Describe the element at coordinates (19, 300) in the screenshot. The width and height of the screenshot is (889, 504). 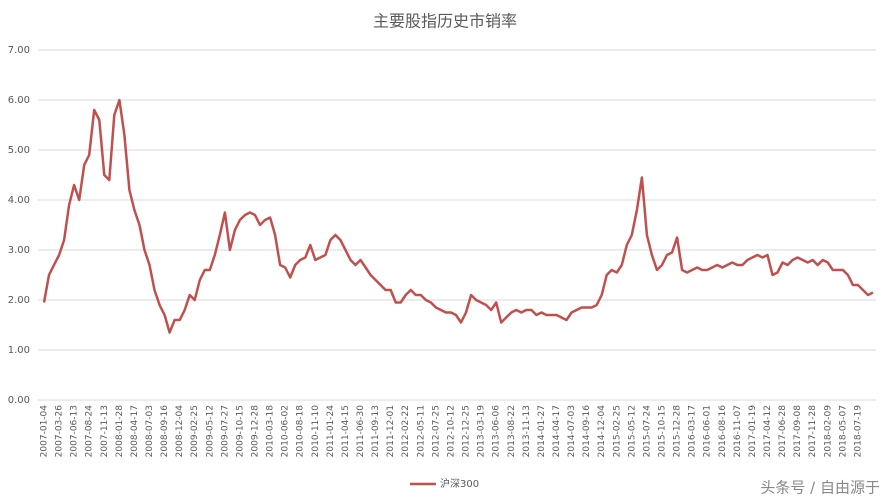
I see `y-tick-label: 2.00` at that location.